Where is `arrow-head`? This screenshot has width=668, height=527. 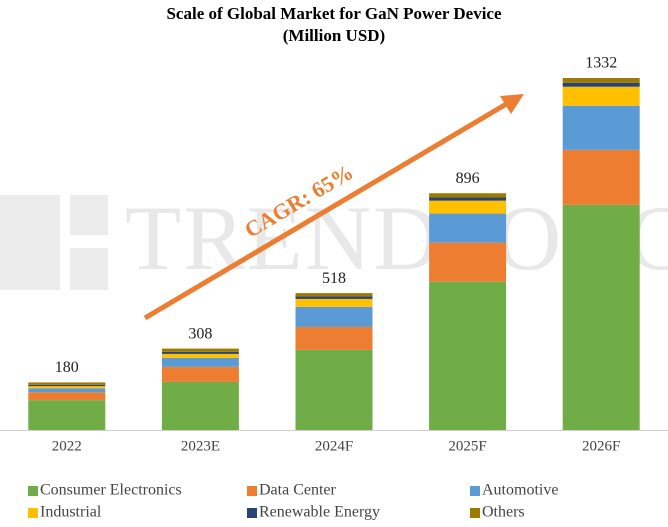
arrow-head is located at coordinates (512, 104).